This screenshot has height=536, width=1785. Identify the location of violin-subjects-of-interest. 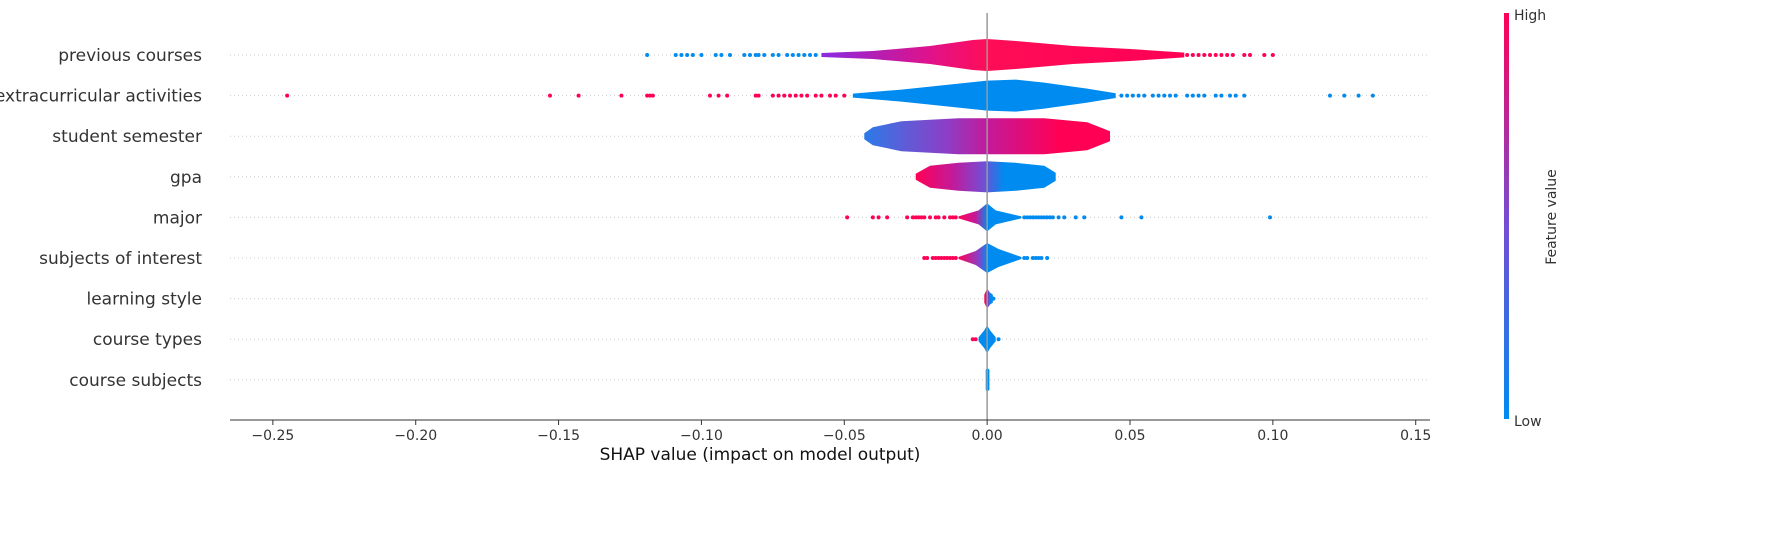
(990, 258).